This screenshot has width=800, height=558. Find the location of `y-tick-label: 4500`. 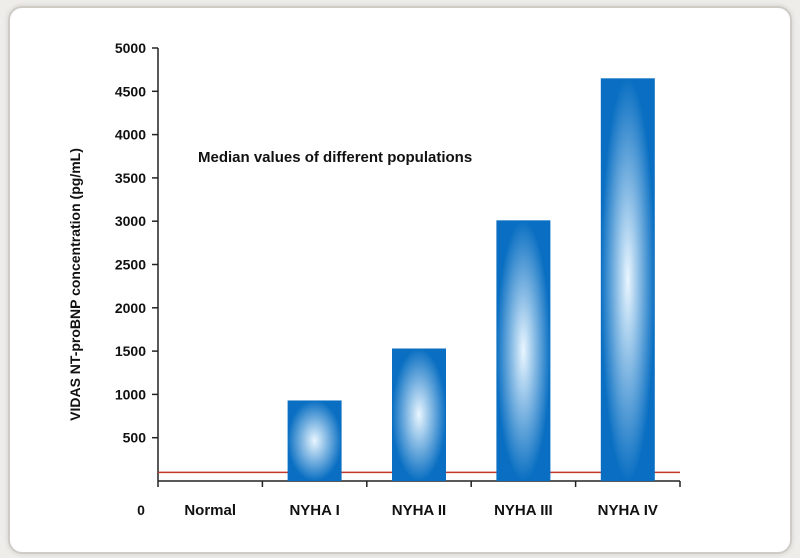

y-tick-label: 4500 is located at coordinates (130, 91).